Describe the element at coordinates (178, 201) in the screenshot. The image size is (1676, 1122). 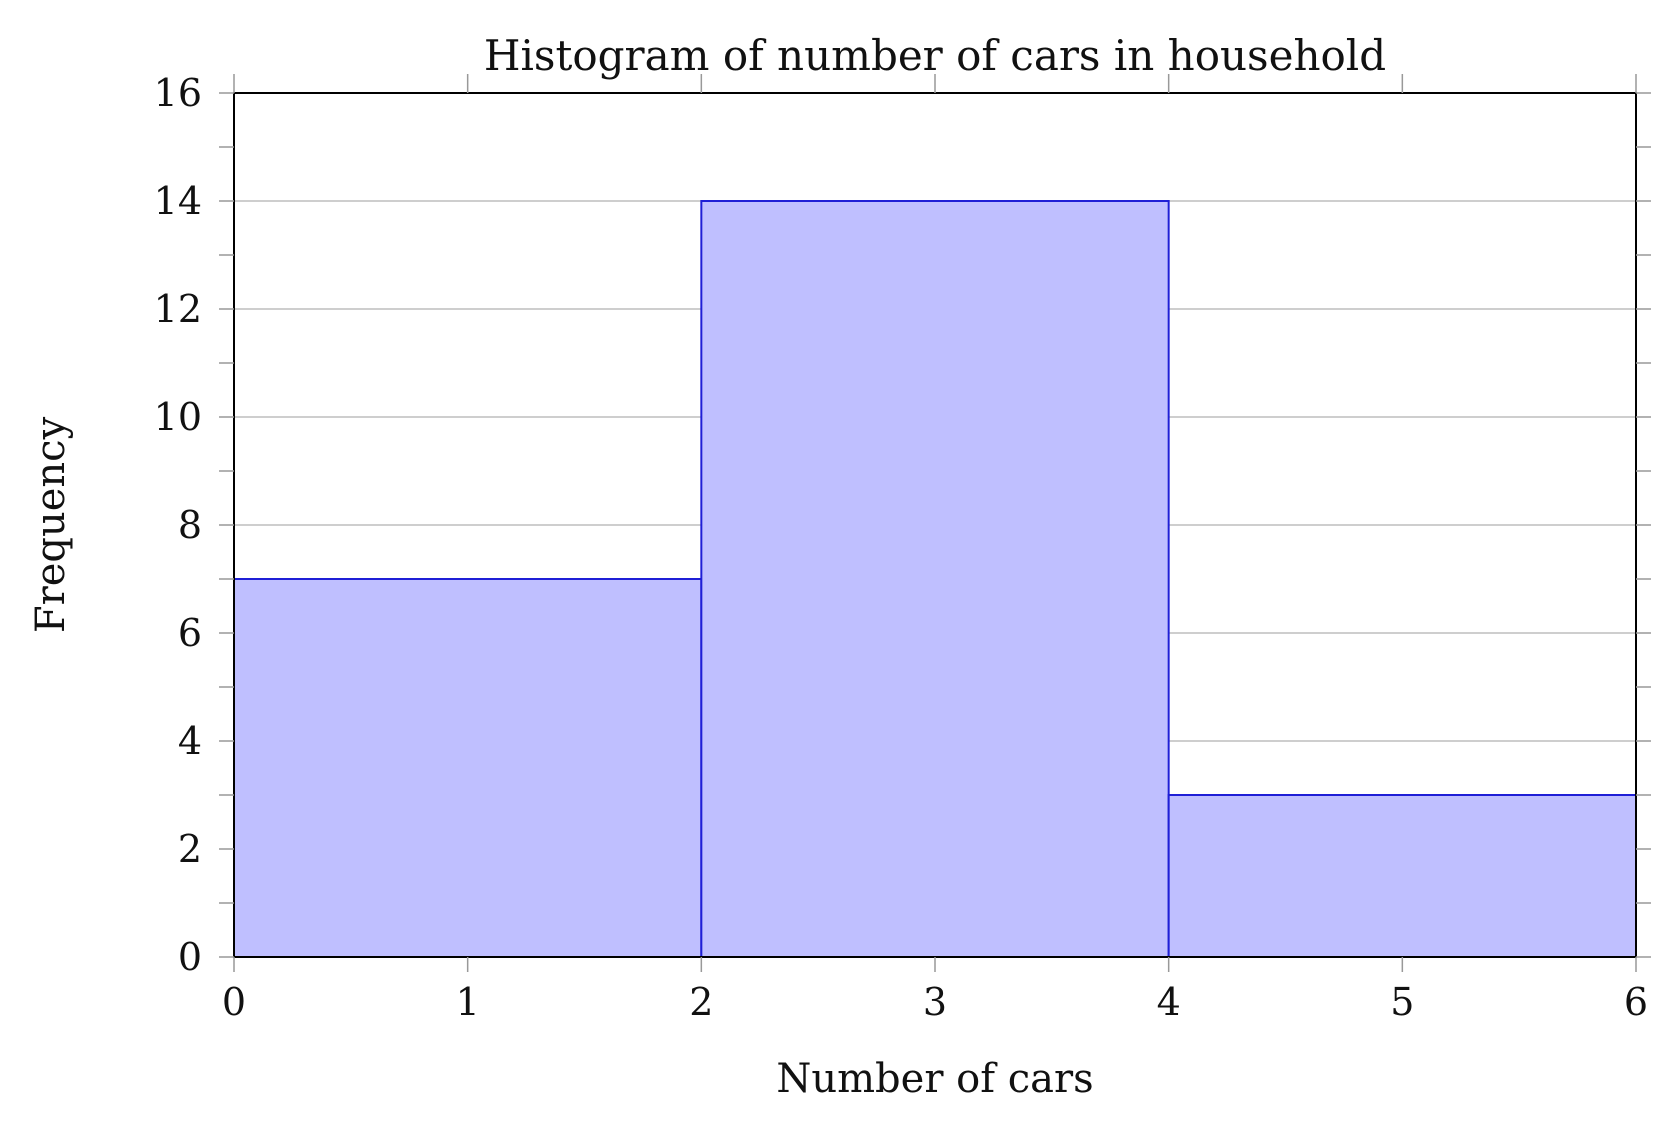
I see `y-tick-label-14: 14` at that location.